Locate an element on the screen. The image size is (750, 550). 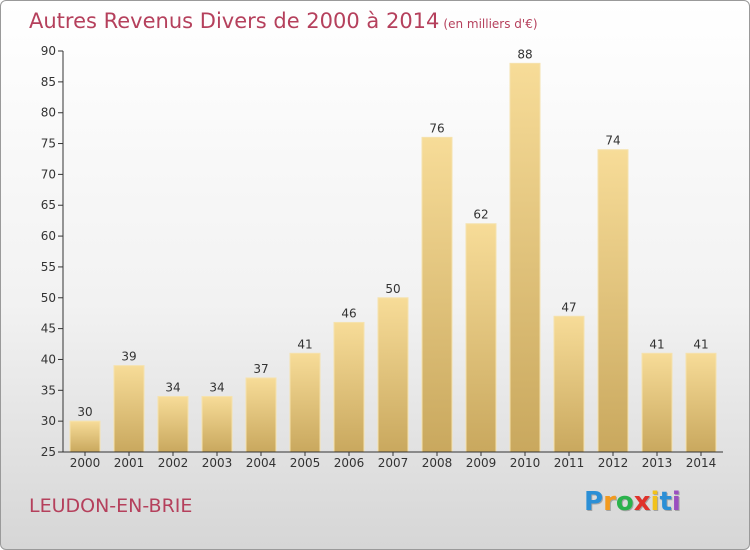
bar-value-label: 62 is located at coordinates (480, 215).